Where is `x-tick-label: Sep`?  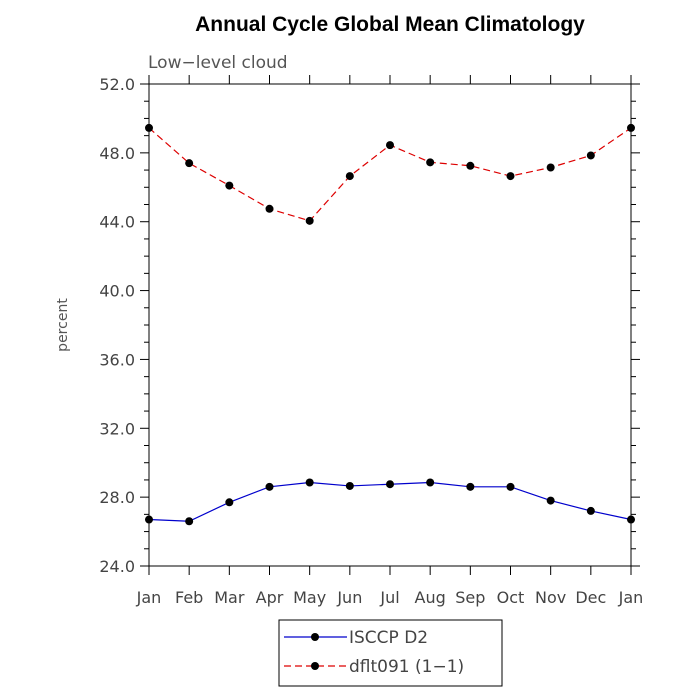 x-tick-label: Sep is located at coordinates (470, 597).